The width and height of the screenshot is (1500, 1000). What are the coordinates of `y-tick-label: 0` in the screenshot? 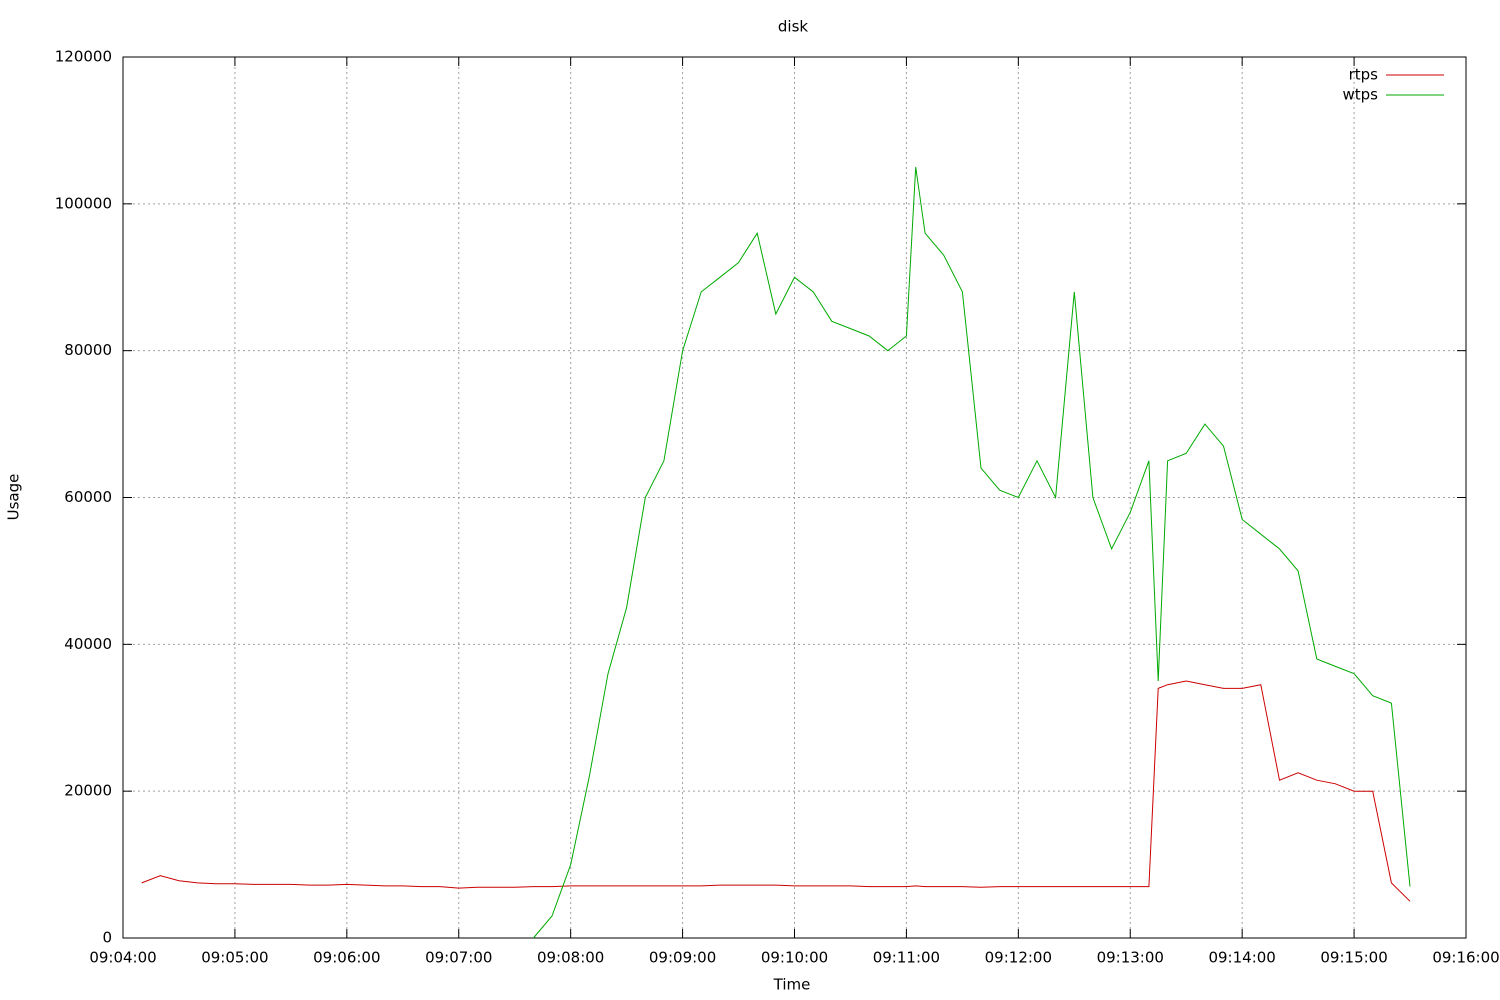 It's located at (107, 938).